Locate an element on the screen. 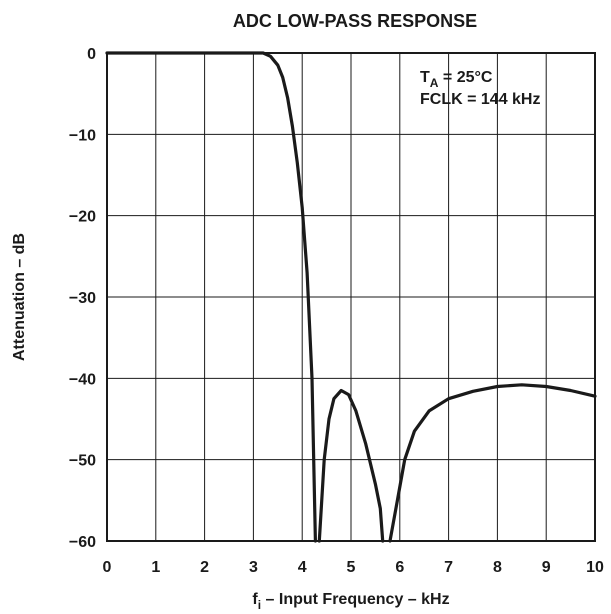 The image size is (611, 614). x-tick-label: 7 is located at coordinates (448, 567).